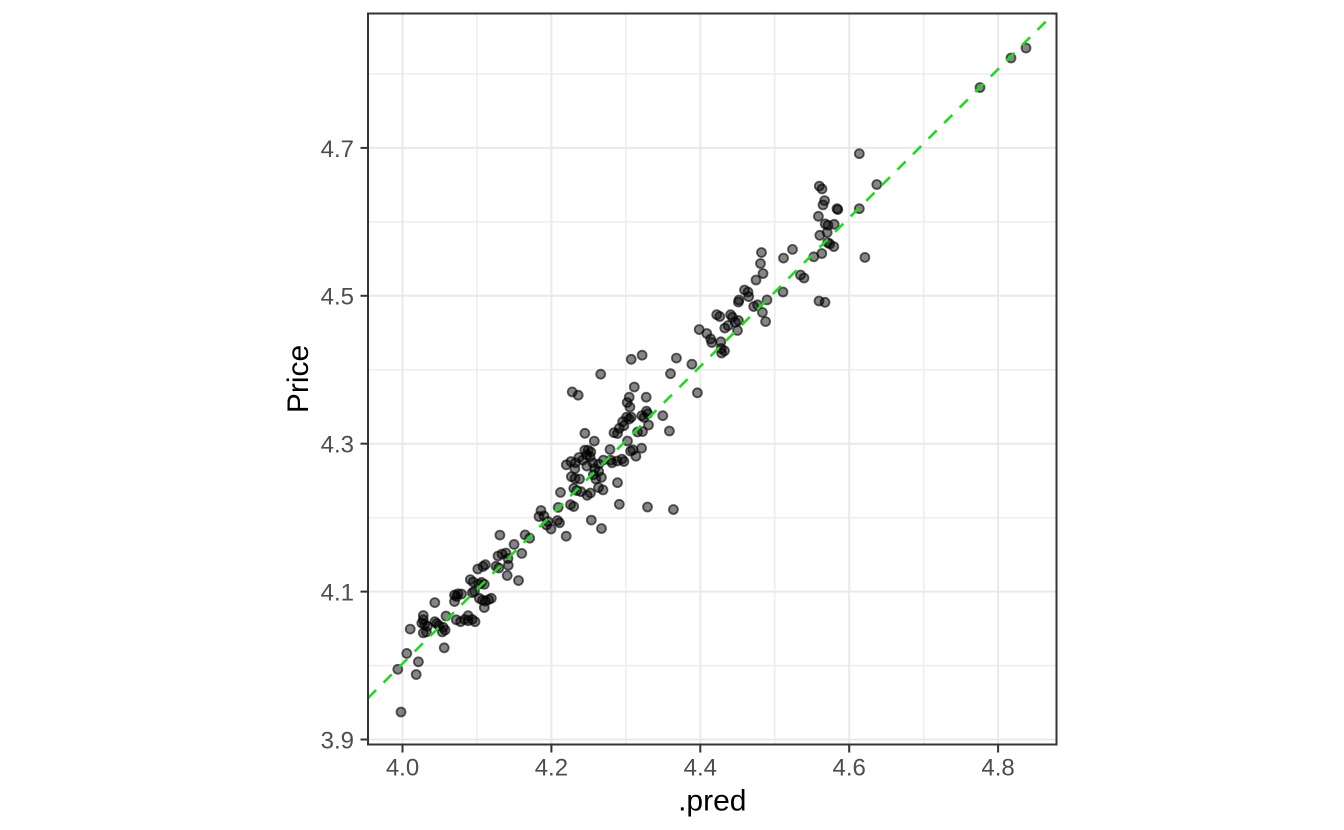 The image size is (1344, 830). Describe the element at coordinates (402, 768) in the screenshot. I see `svg-text: 4.0` at that location.